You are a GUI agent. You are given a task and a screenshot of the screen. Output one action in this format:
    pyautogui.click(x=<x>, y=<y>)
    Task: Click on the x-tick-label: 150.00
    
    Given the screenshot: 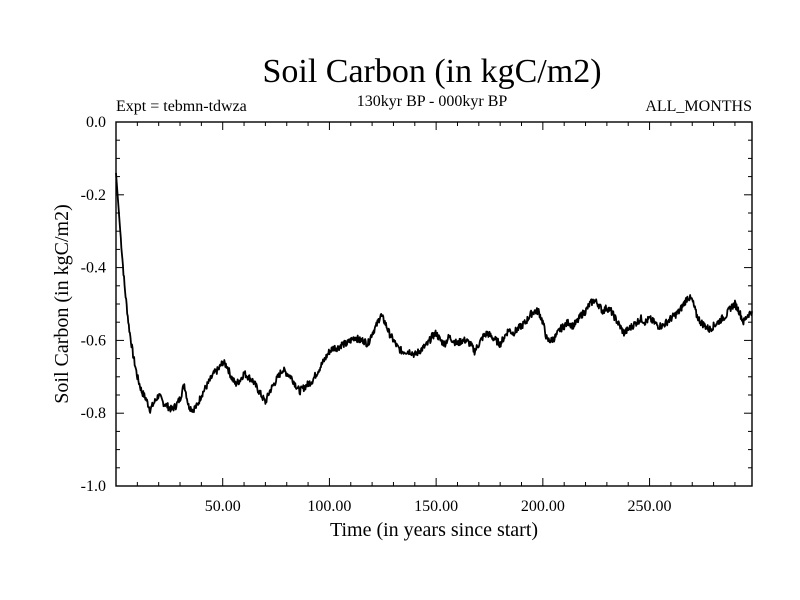 What is the action you would take?
    pyautogui.click(x=436, y=506)
    